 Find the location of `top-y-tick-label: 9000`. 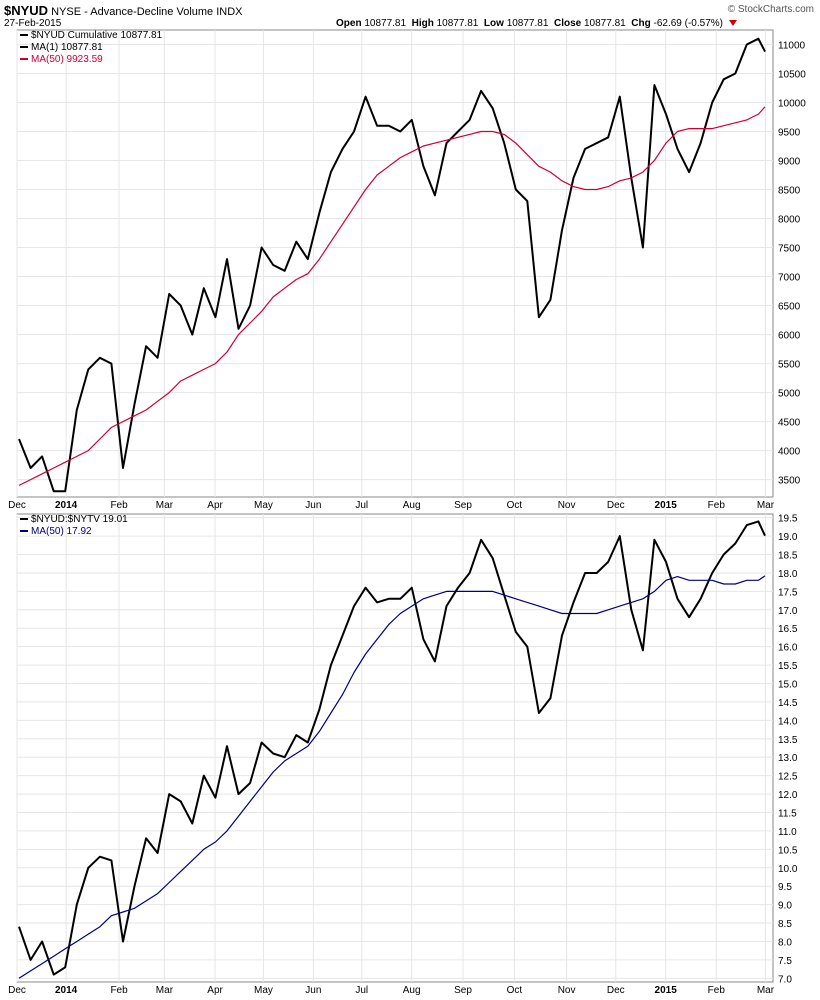

top-y-tick-label: 9000 is located at coordinates (789, 162).